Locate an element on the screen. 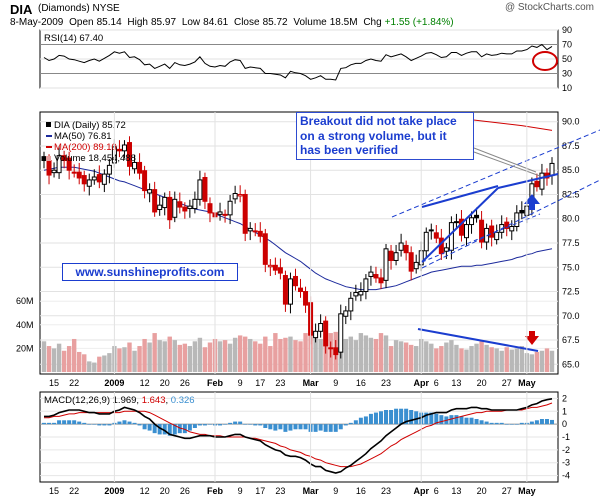  rsi-tick-label: 50 is located at coordinates (567, 59).